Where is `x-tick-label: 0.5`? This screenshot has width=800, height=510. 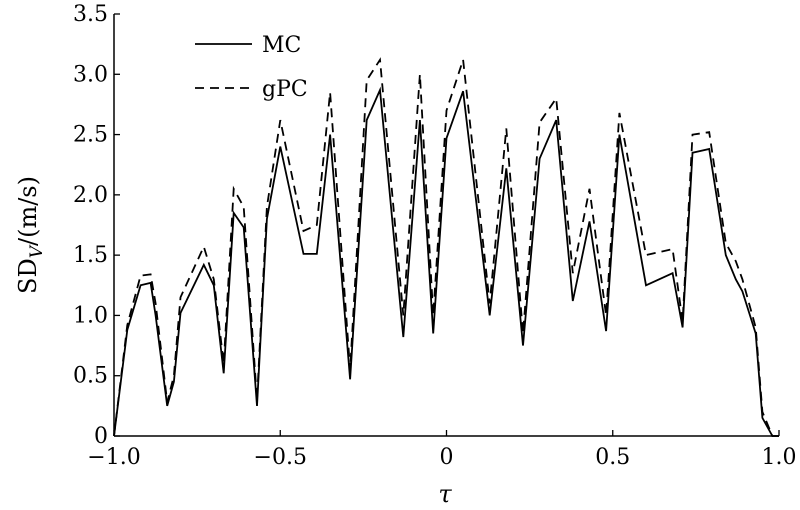
x-tick-label: 0.5 is located at coordinates (612, 457).